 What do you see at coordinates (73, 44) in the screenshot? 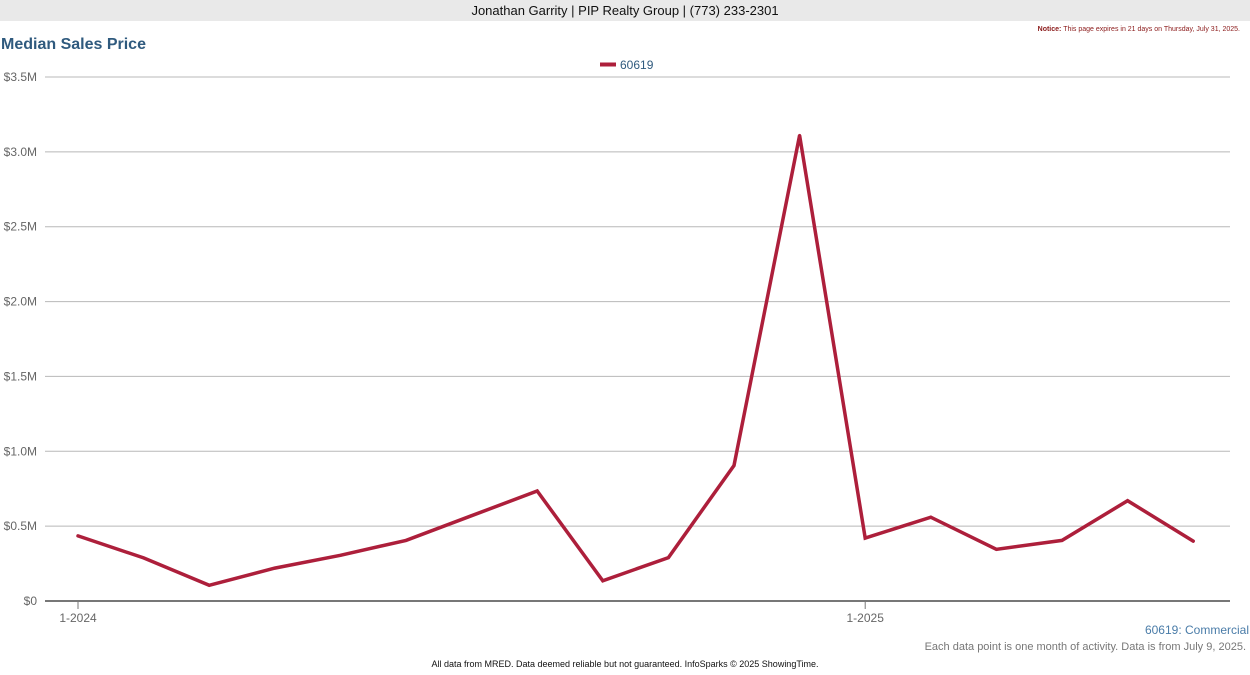
I see `chart-title: Median Sales Price` at bounding box center [73, 44].